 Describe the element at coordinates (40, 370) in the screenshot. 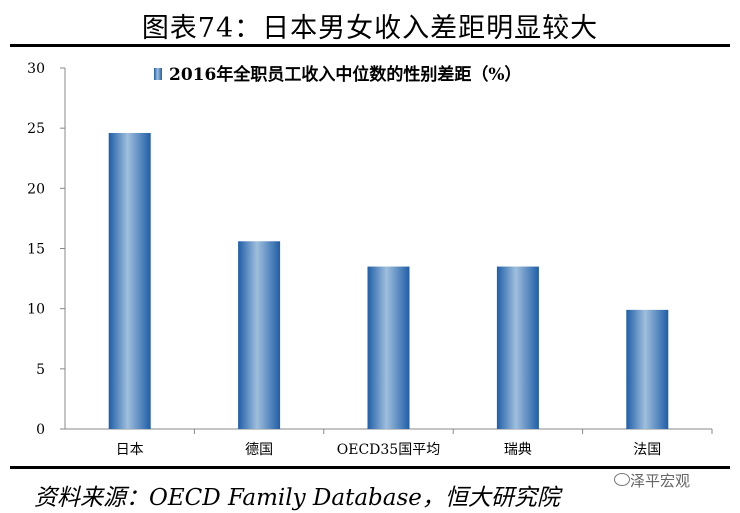

I see `y-tick-label: 5` at that location.